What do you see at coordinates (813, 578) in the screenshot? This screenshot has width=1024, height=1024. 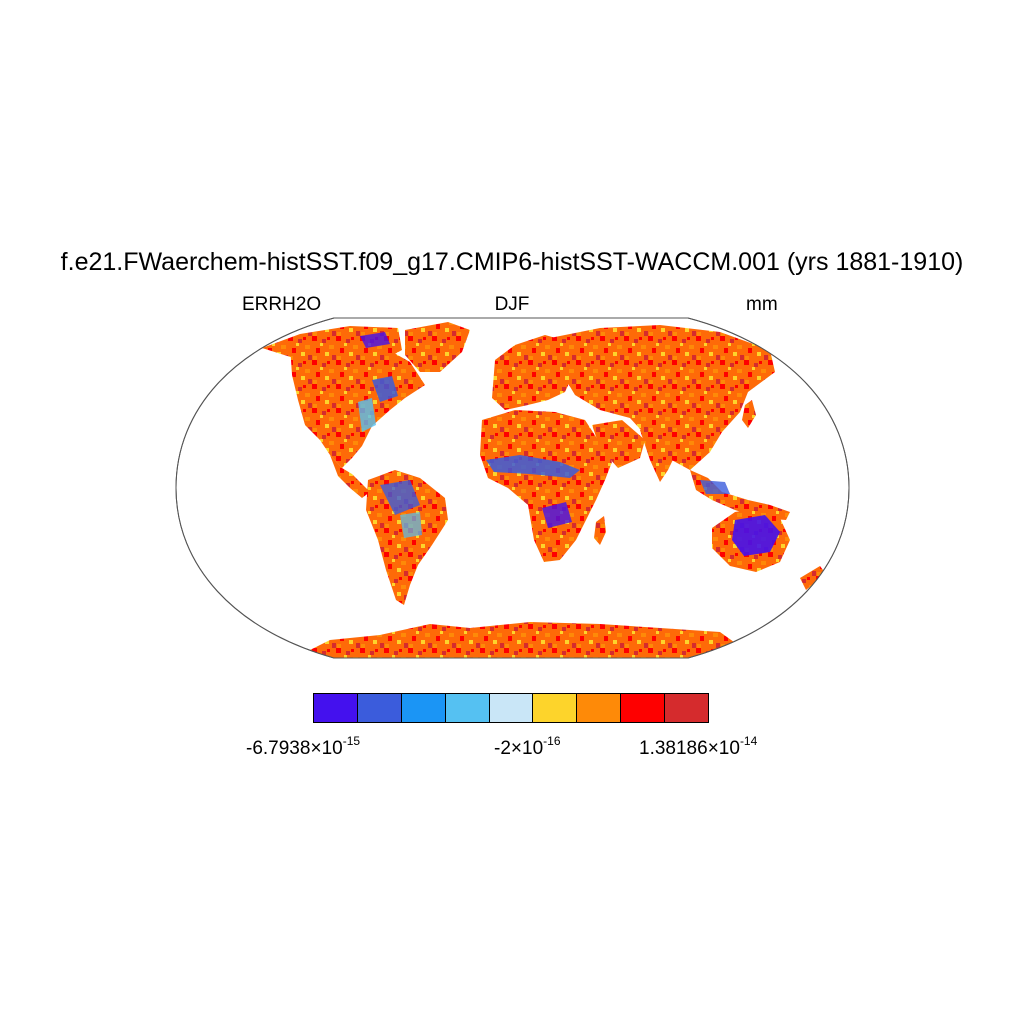 I see `landmass-new-zealand` at bounding box center [813, 578].